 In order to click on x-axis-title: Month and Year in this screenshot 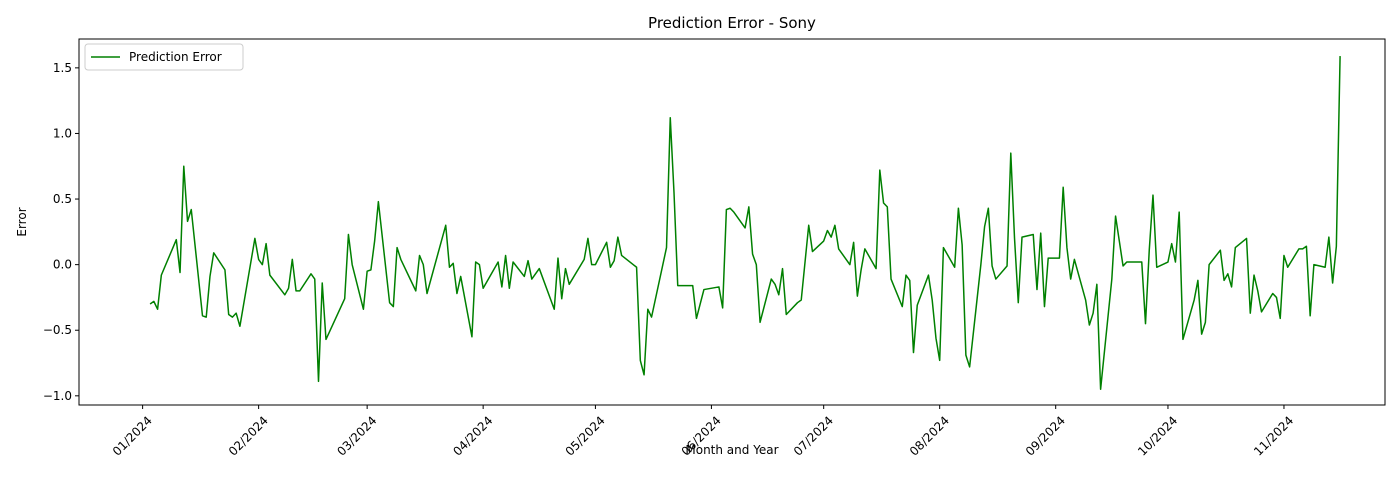, I will do `click(731, 450)`.